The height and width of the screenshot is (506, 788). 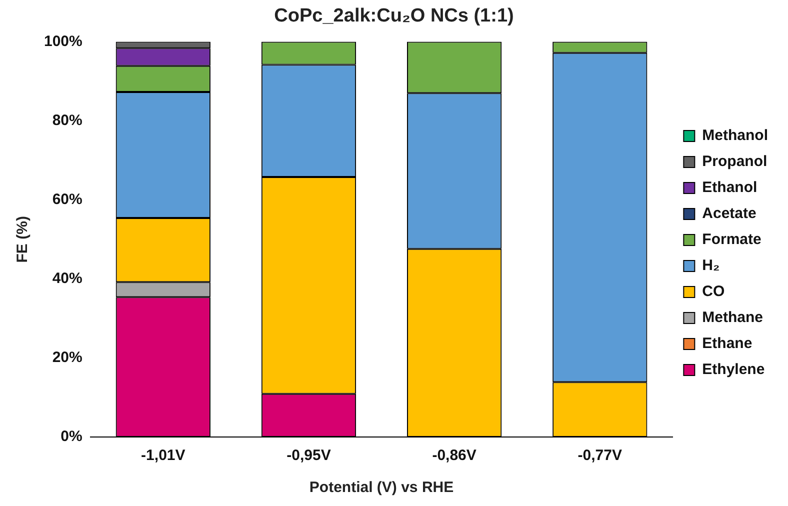 What do you see at coordinates (733, 317) in the screenshot?
I see `legend-label: Methane` at bounding box center [733, 317].